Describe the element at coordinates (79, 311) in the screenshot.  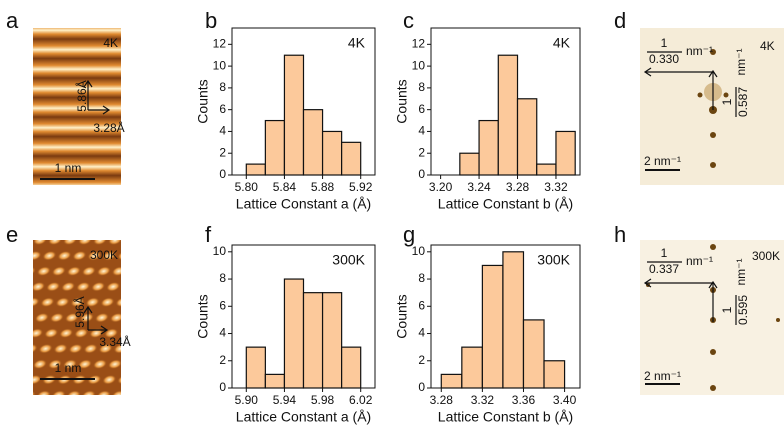
I see `lattice-label: 5.96Å` at that location.